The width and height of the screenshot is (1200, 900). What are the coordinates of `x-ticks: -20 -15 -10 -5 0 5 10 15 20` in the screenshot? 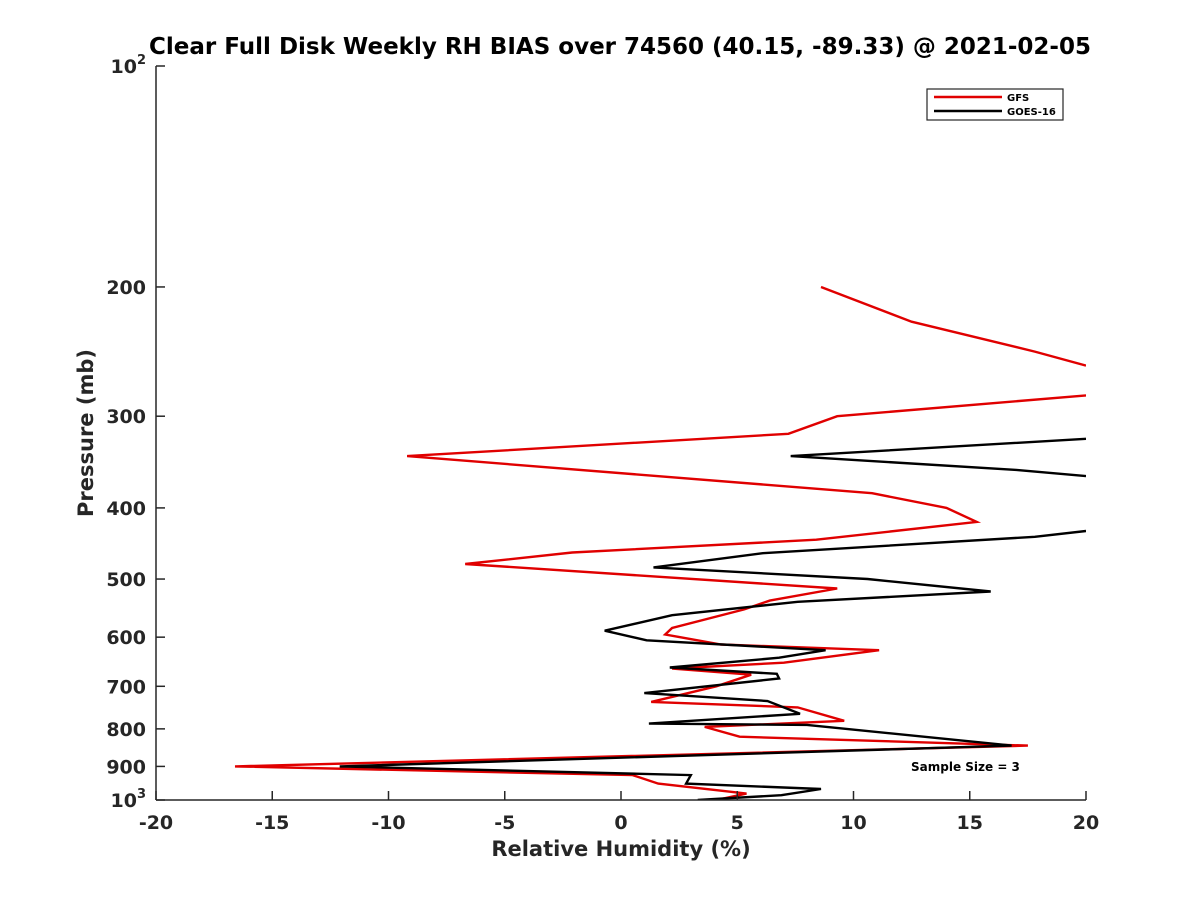 It's located at (619, 812).